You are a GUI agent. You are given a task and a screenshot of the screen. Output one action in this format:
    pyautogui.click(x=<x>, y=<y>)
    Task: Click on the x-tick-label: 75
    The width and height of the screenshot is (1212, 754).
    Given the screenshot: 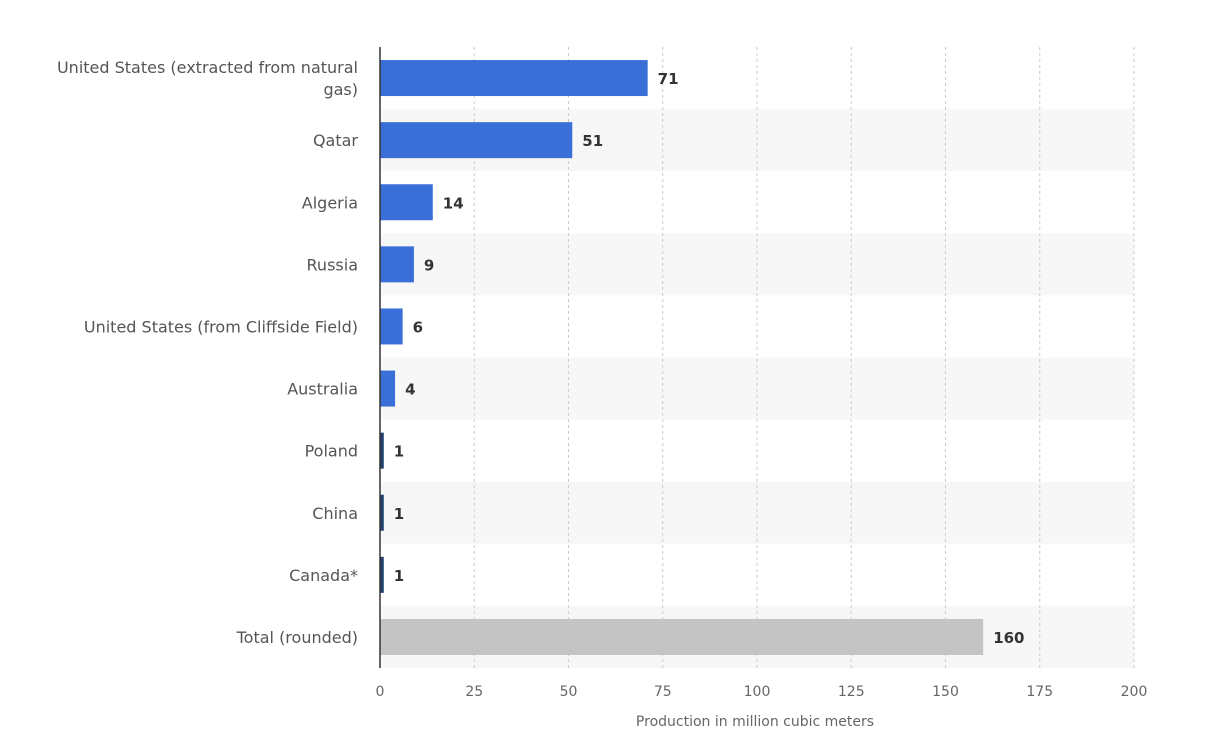 What is the action you would take?
    pyautogui.click(x=663, y=692)
    